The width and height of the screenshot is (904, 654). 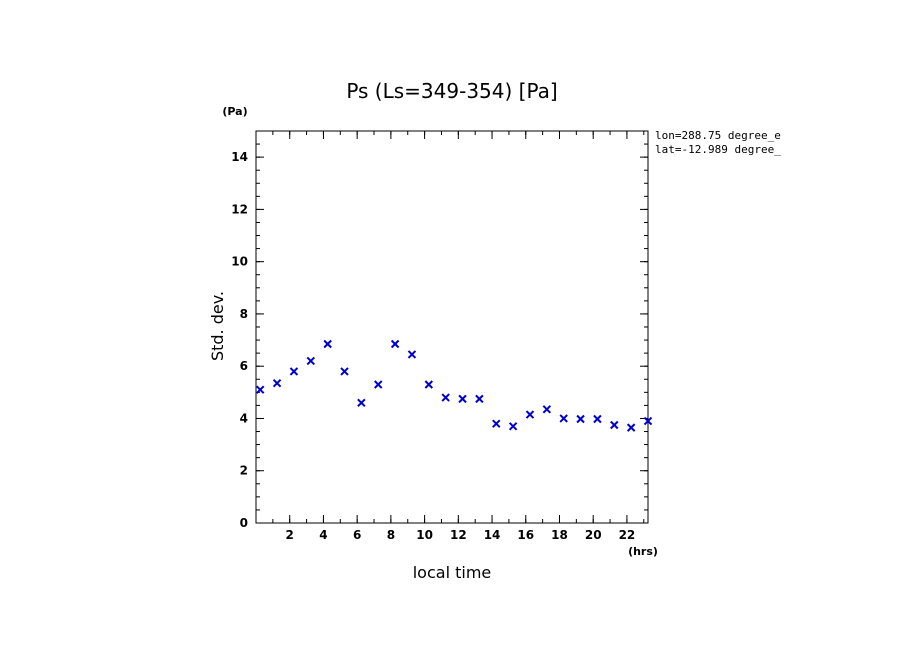 I want to click on data-points, so click(x=454, y=385).